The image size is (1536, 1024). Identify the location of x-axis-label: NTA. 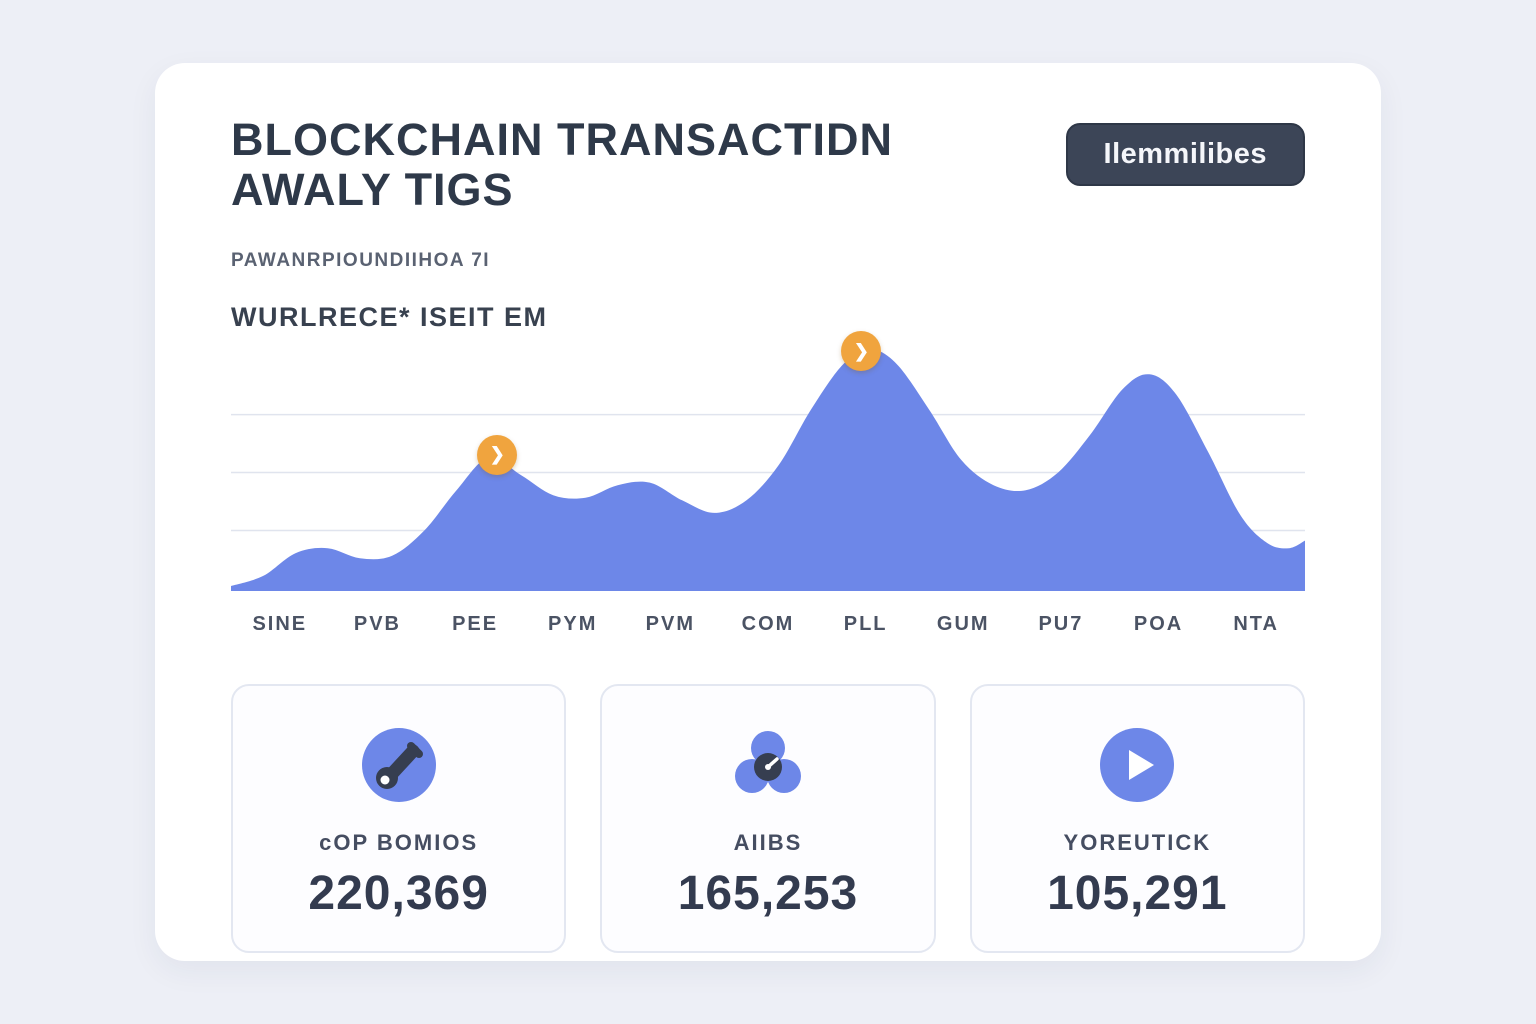
(1256, 623).